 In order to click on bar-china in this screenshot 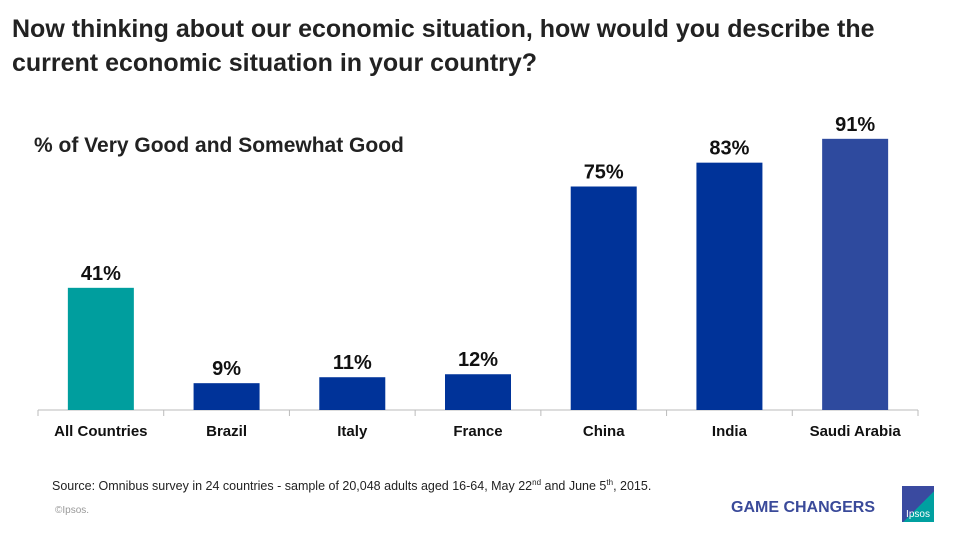, I will do `click(603, 298)`.